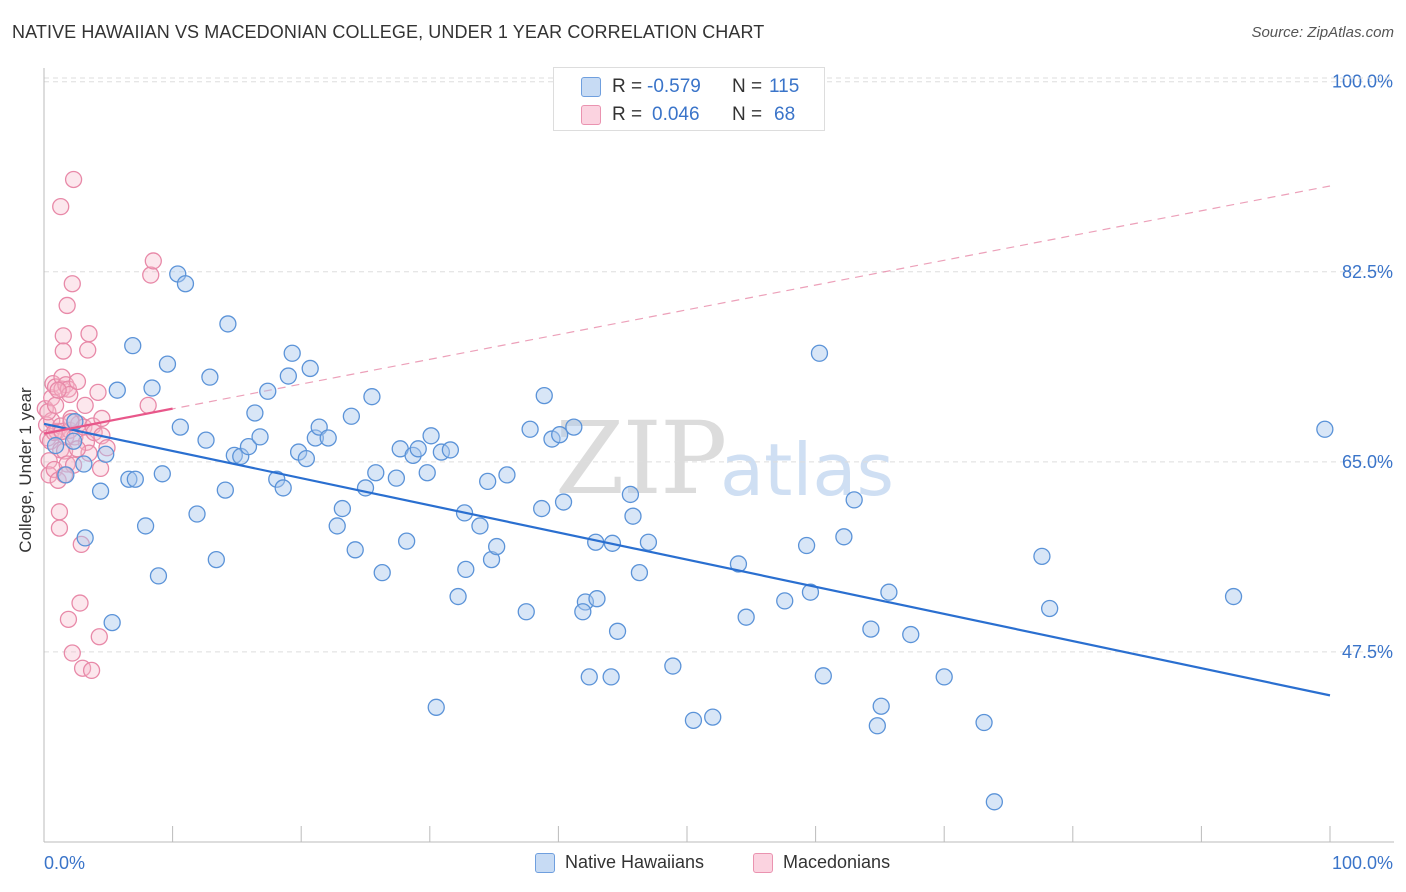 The image size is (1406, 892). I want to click on legend-swatch-blue, so click(591, 87).